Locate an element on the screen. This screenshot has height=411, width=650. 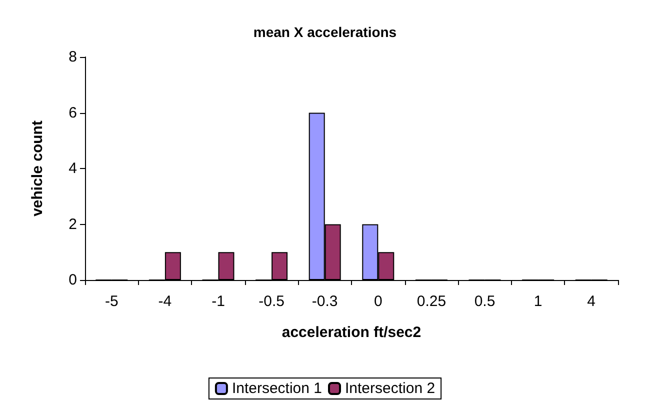
legend-label: Intersection 1 is located at coordinates (277, 388).